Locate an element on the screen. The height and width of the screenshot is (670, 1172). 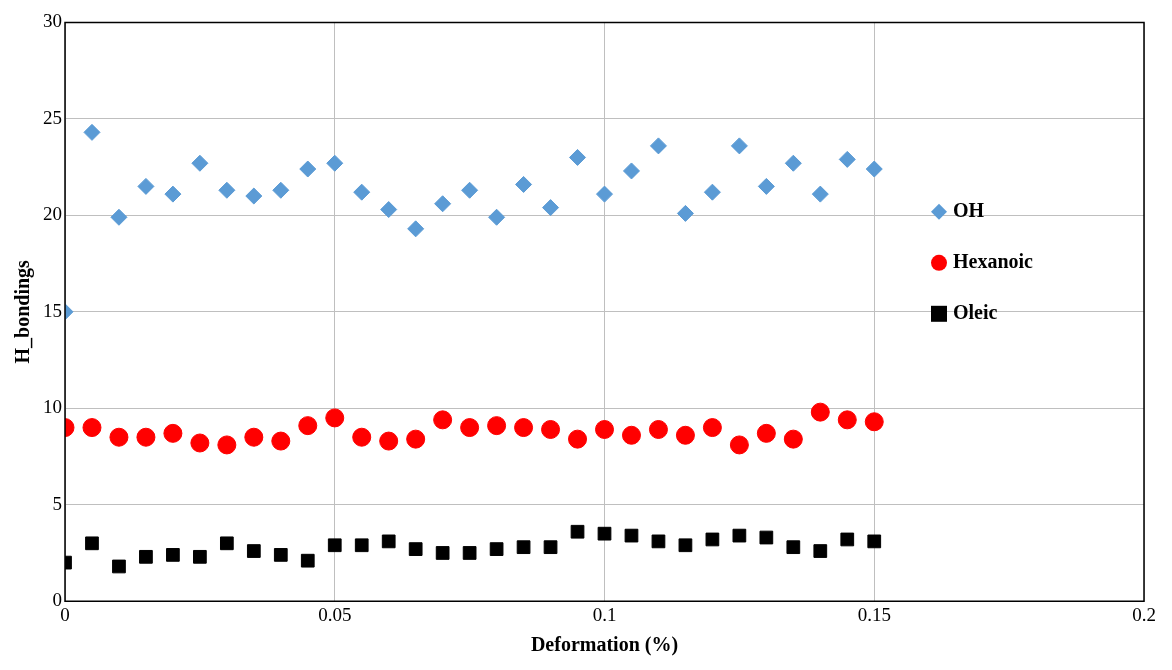
y-tick-label: 20 is located at coordinates (52, 214).